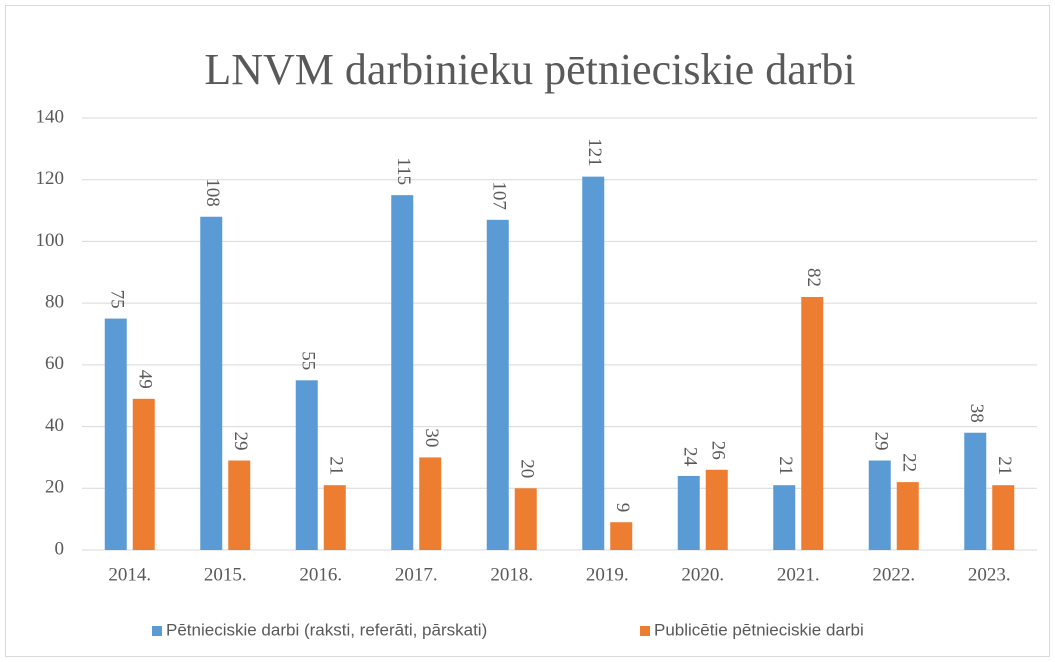  What do you see at coordinates (54, 363) in the screenshot?
I see `y-tick-label: 60` at bounding box center [54, 363].